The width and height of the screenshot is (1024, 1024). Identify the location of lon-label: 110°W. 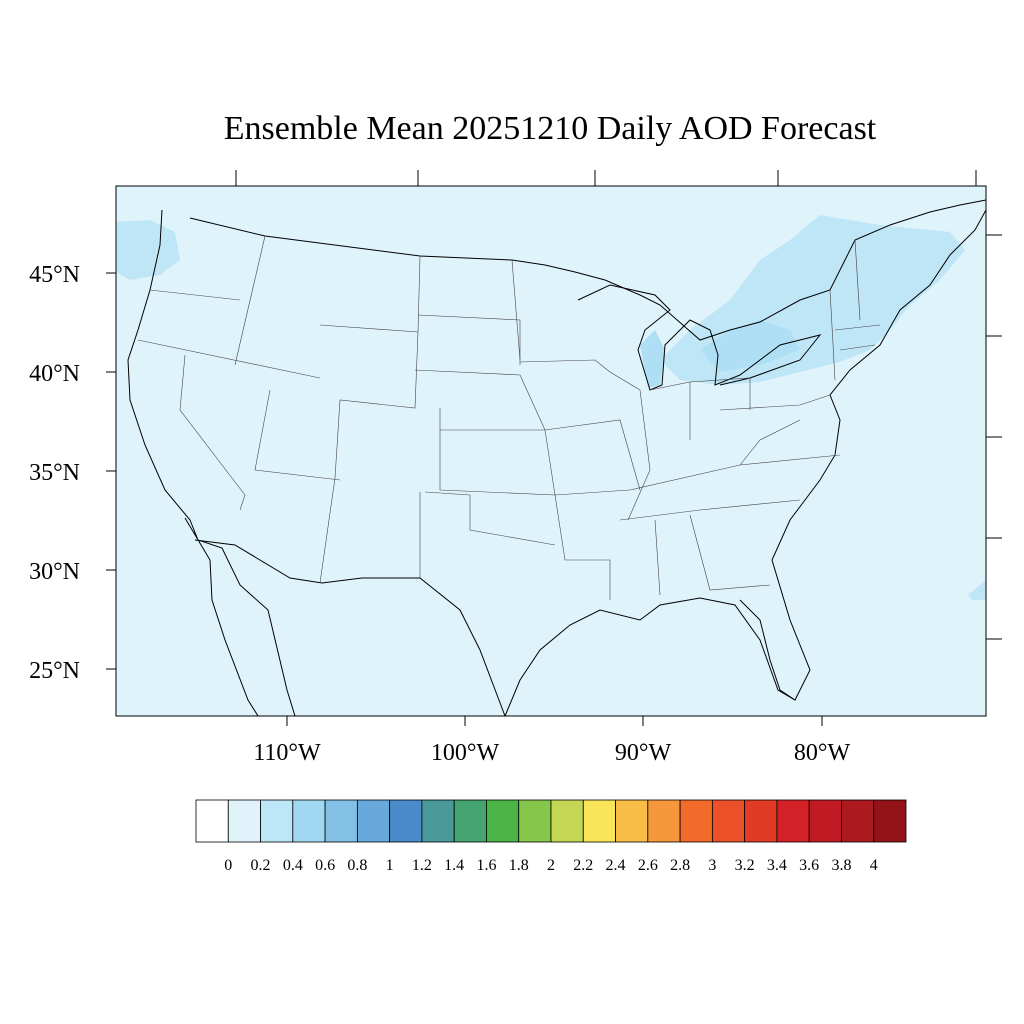
(287, 753).